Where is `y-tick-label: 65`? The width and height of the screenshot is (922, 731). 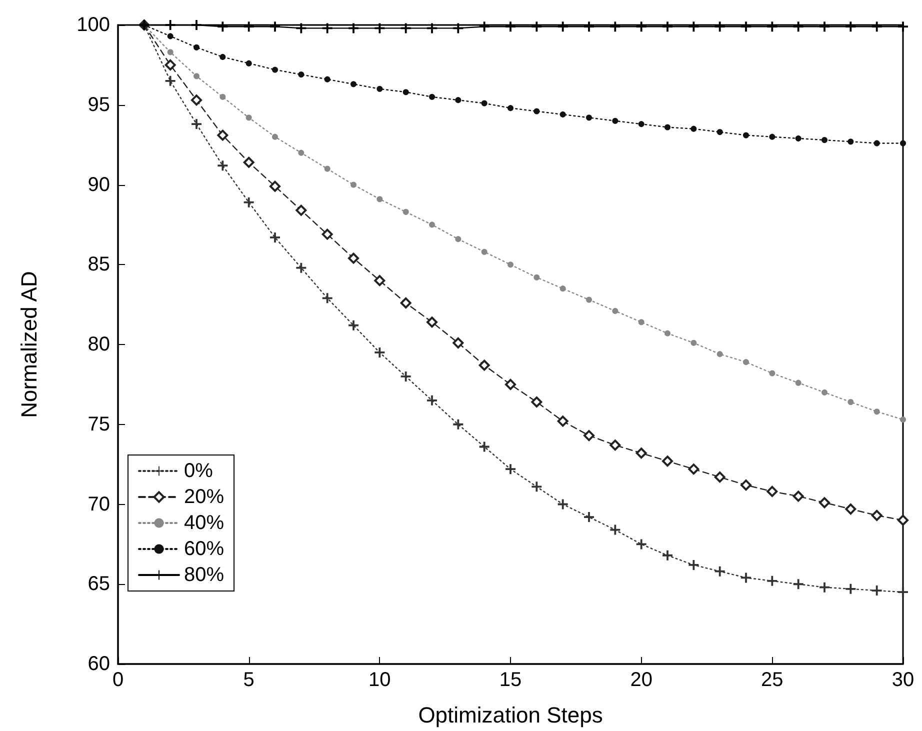
y-tick-label: 65 is located at coordinates (99, 584).